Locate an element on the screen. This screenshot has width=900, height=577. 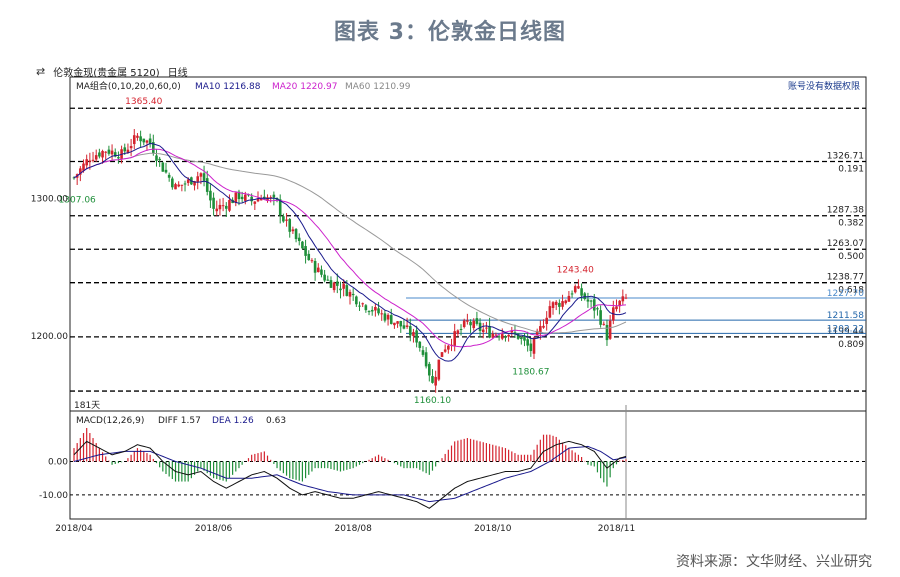
diff-line is located at coordinates (350, 474).